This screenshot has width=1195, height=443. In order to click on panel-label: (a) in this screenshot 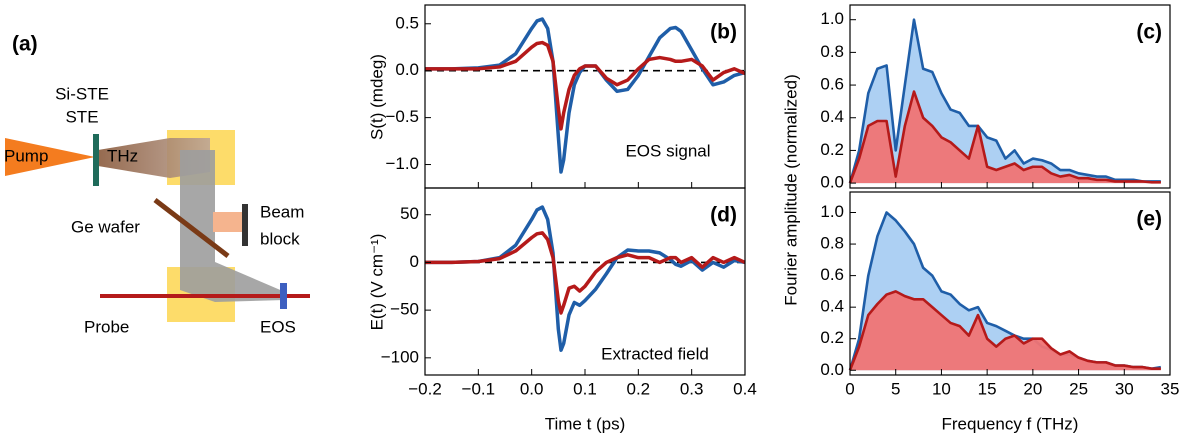, I will do `click(25, 44)`.